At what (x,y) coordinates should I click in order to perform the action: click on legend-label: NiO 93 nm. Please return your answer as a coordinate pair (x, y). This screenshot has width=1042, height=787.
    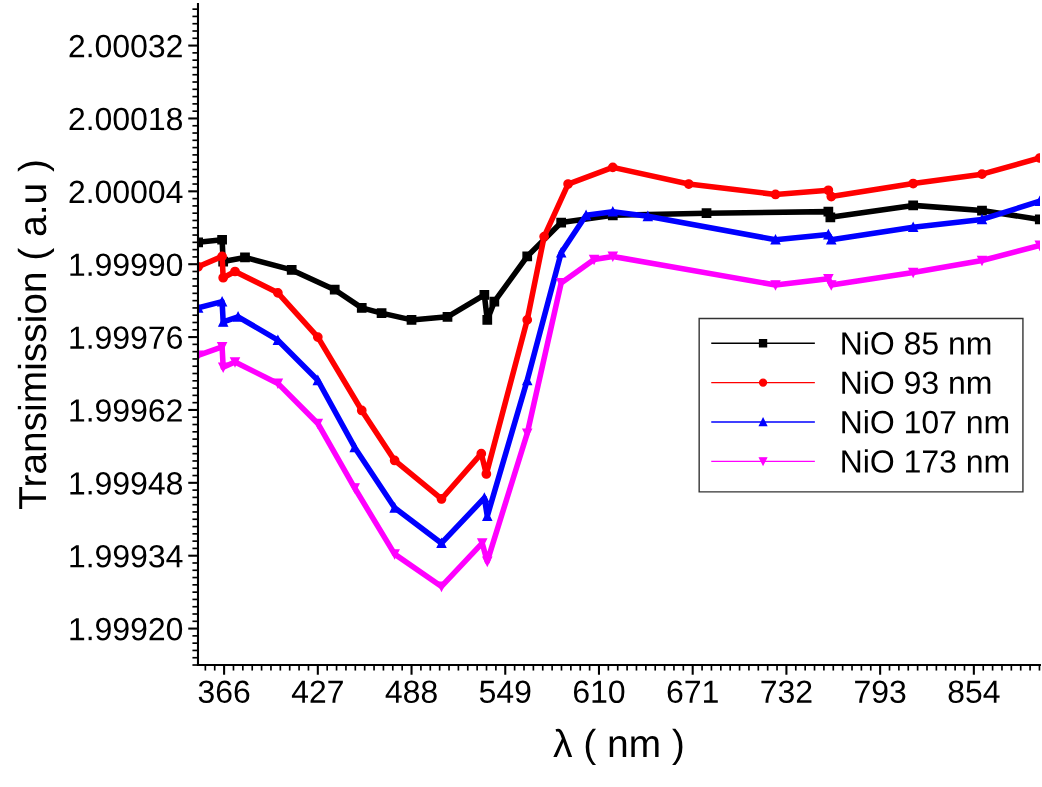
    Looking at the image, I should click on (916, 382).